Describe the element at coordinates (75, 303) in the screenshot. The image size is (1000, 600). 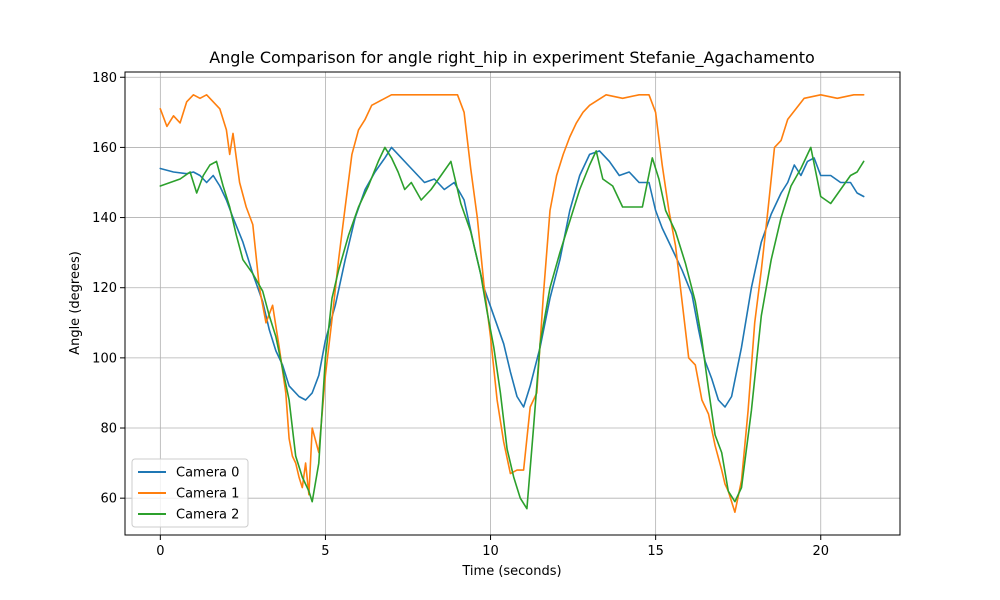
I see `y-axis-label: Angle (degrees)` at that location.